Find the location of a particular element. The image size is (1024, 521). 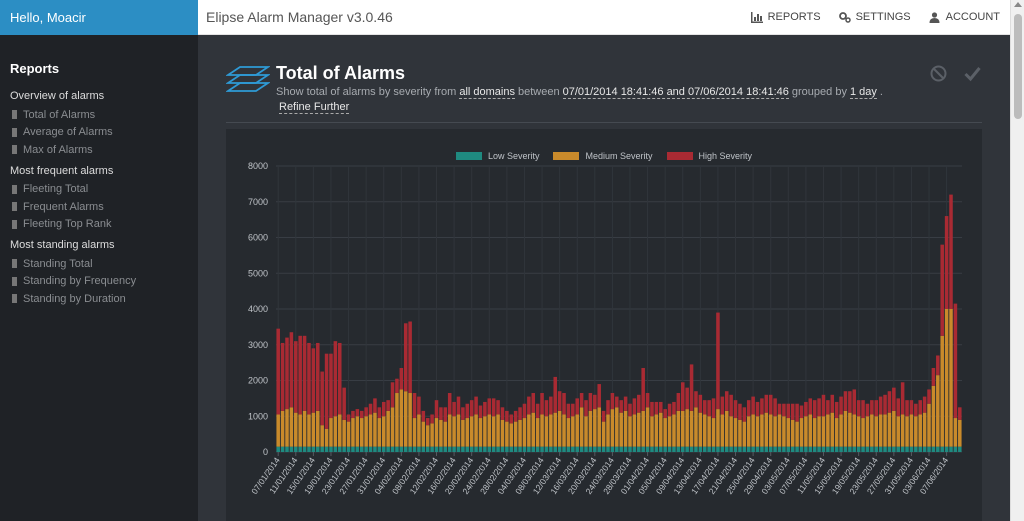

cancel-icon is located at coordinates (938, 73).